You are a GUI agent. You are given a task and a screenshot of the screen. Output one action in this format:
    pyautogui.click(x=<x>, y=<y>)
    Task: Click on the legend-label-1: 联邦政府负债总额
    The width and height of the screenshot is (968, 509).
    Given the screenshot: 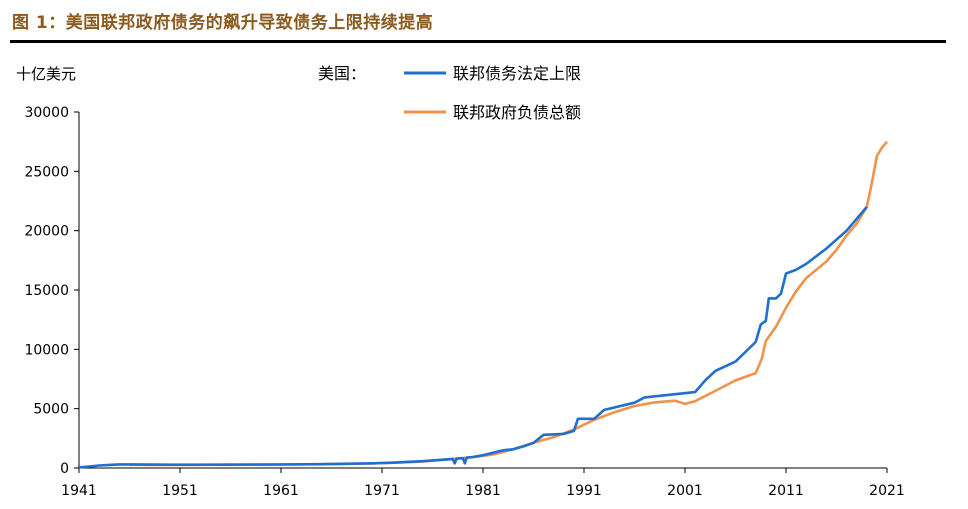 What is the action you would take?
    pyautogui.click(x=517, y=112)
    